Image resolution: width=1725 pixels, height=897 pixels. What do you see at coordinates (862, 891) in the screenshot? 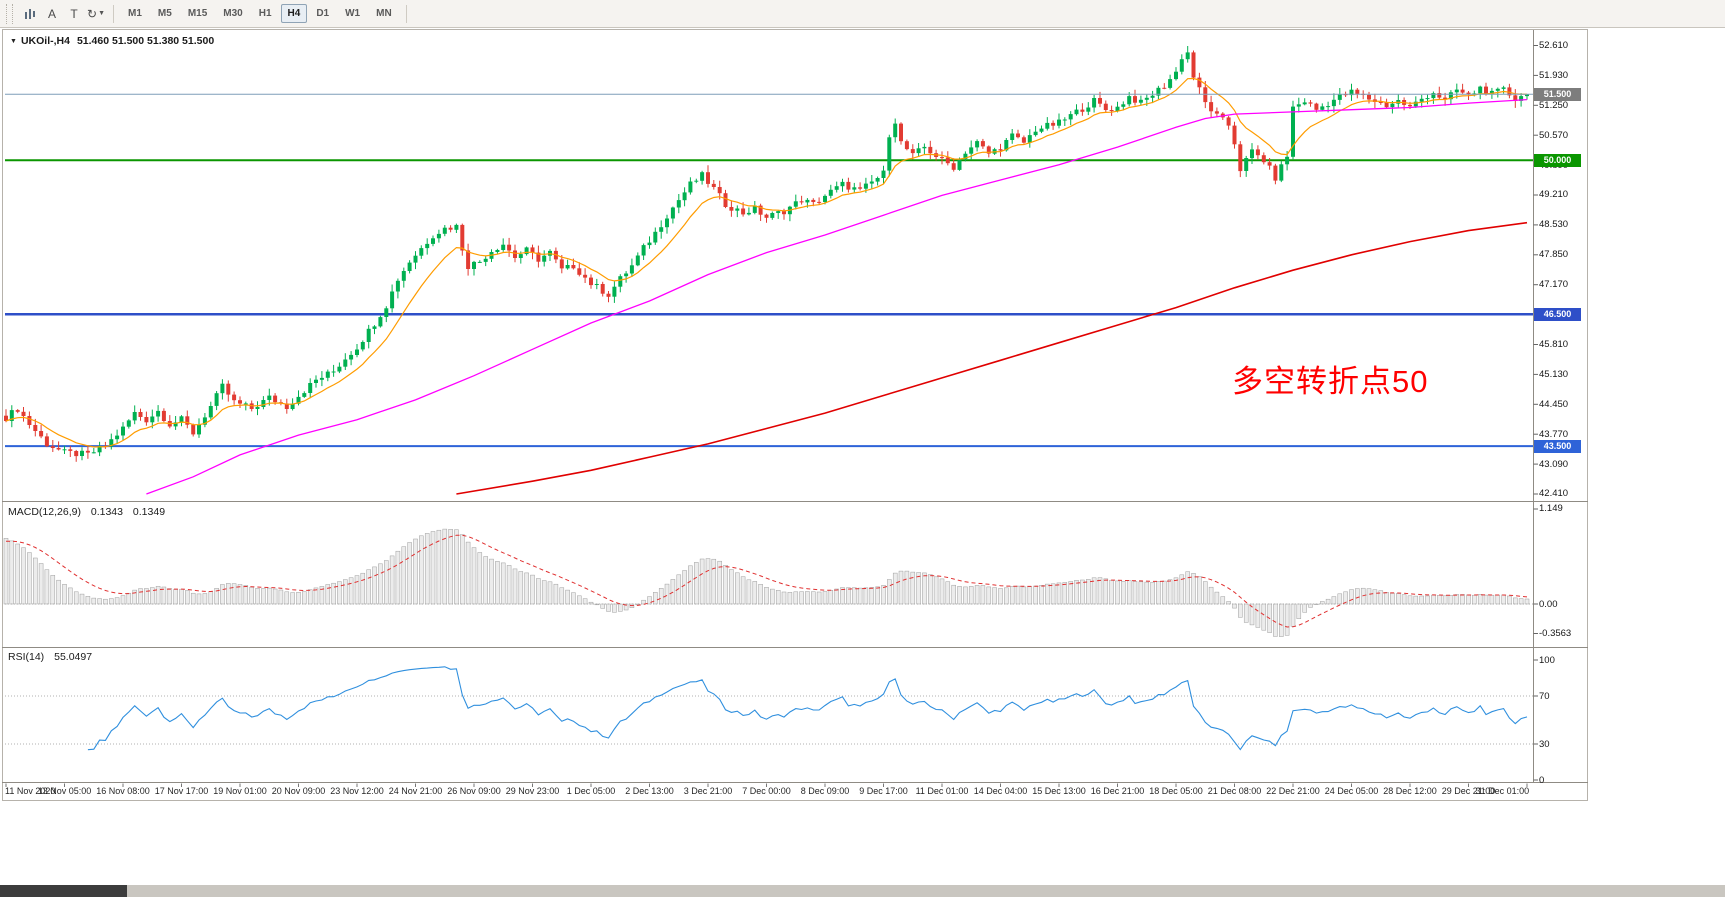
I see `taskbar-strip` at bounding box center [862, 891].